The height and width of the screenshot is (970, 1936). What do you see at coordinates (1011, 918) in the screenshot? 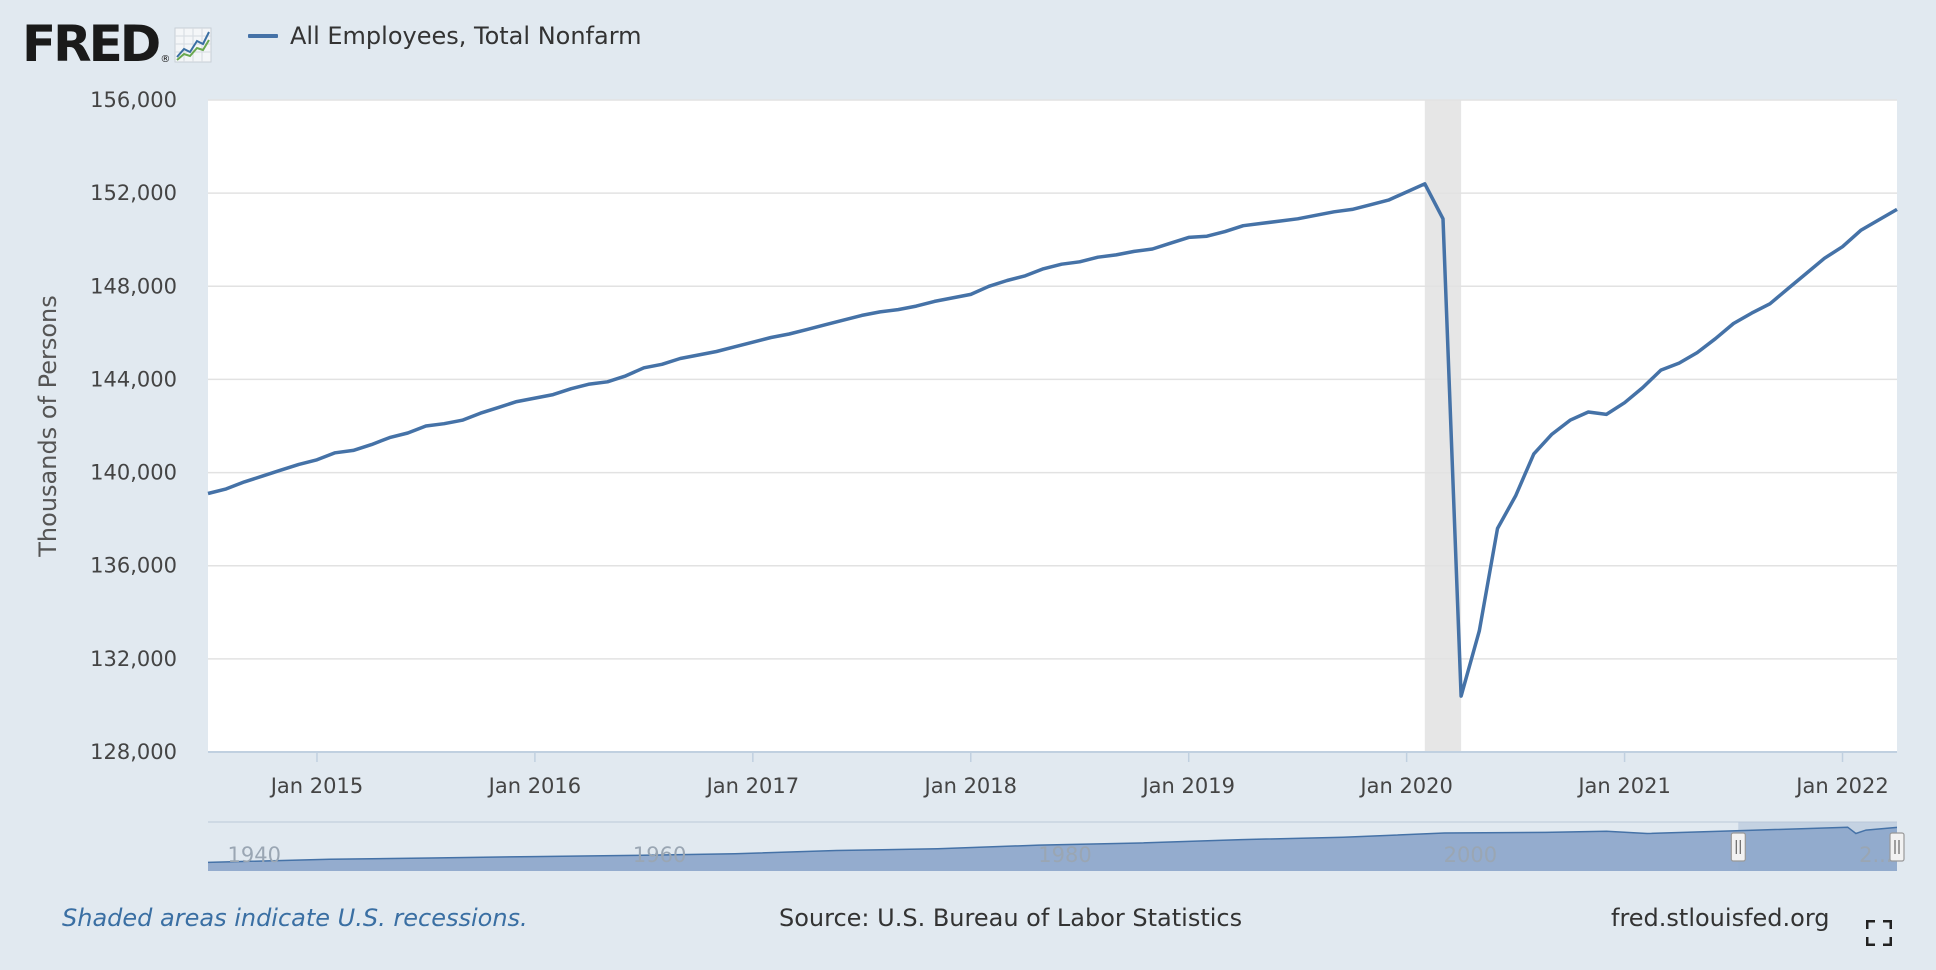
I see `source-text: Source: U.S. Bureau of Labor Statistics` at bounding box center [1011, 918].